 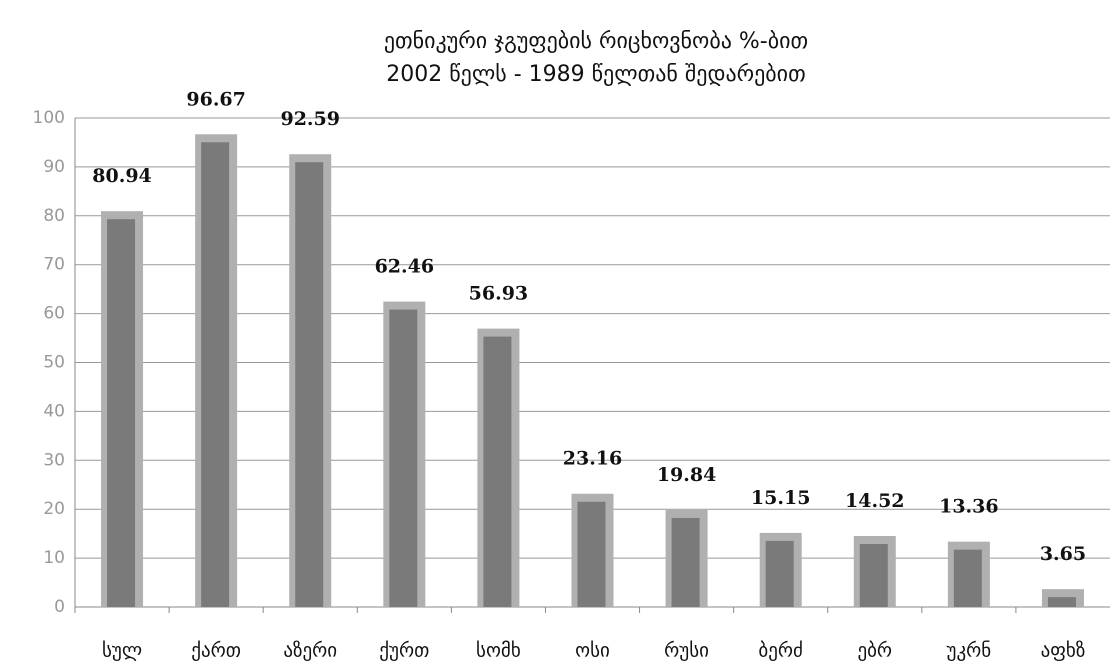 What do you see at coordinates (404, 651) in the screenshot?
I see `x-tick-label: ქურთ` at bounding box center [404, 651].